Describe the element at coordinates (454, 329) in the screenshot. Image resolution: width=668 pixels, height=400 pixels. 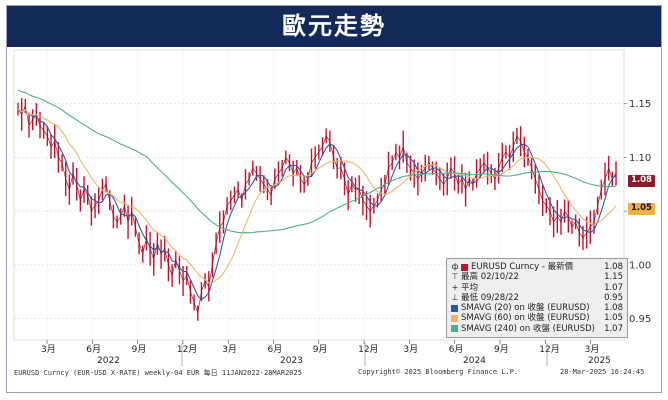
I see `sma240-swatch` at that location.